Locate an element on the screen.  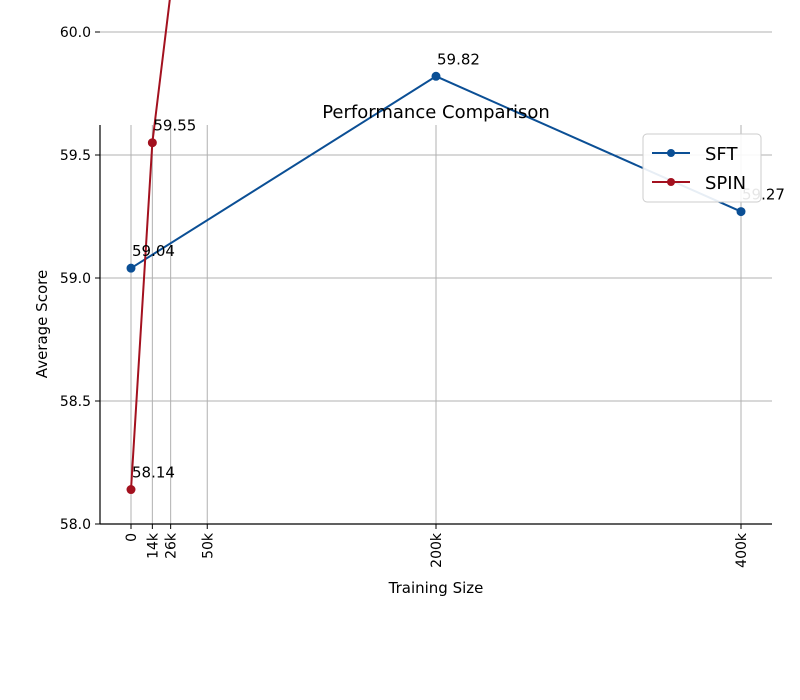
legend: SFT SPIN is located at coordinates (702, 168).